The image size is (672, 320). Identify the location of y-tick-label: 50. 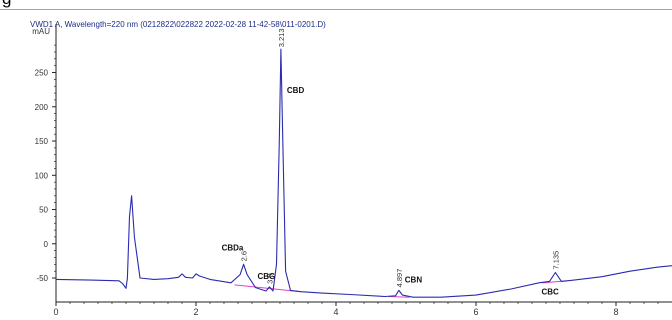
(43, 210).